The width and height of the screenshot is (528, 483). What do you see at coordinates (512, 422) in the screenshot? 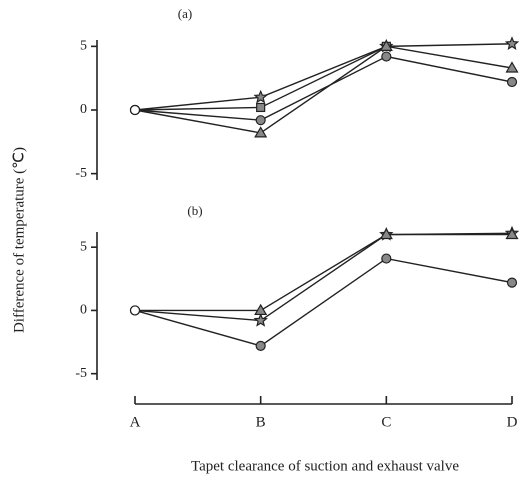
I see `x-tick-label: D` at bounding box center [512, 422].